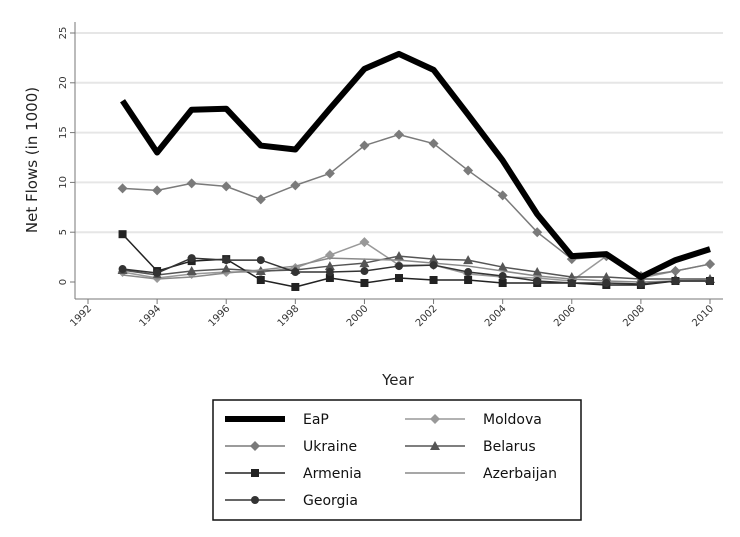 This screenshot has height=537, width=740. What do you see at coordinates (63, 232) in the screenshot?
I see `y-tick-label: 5` at bounding box center [63, 232].